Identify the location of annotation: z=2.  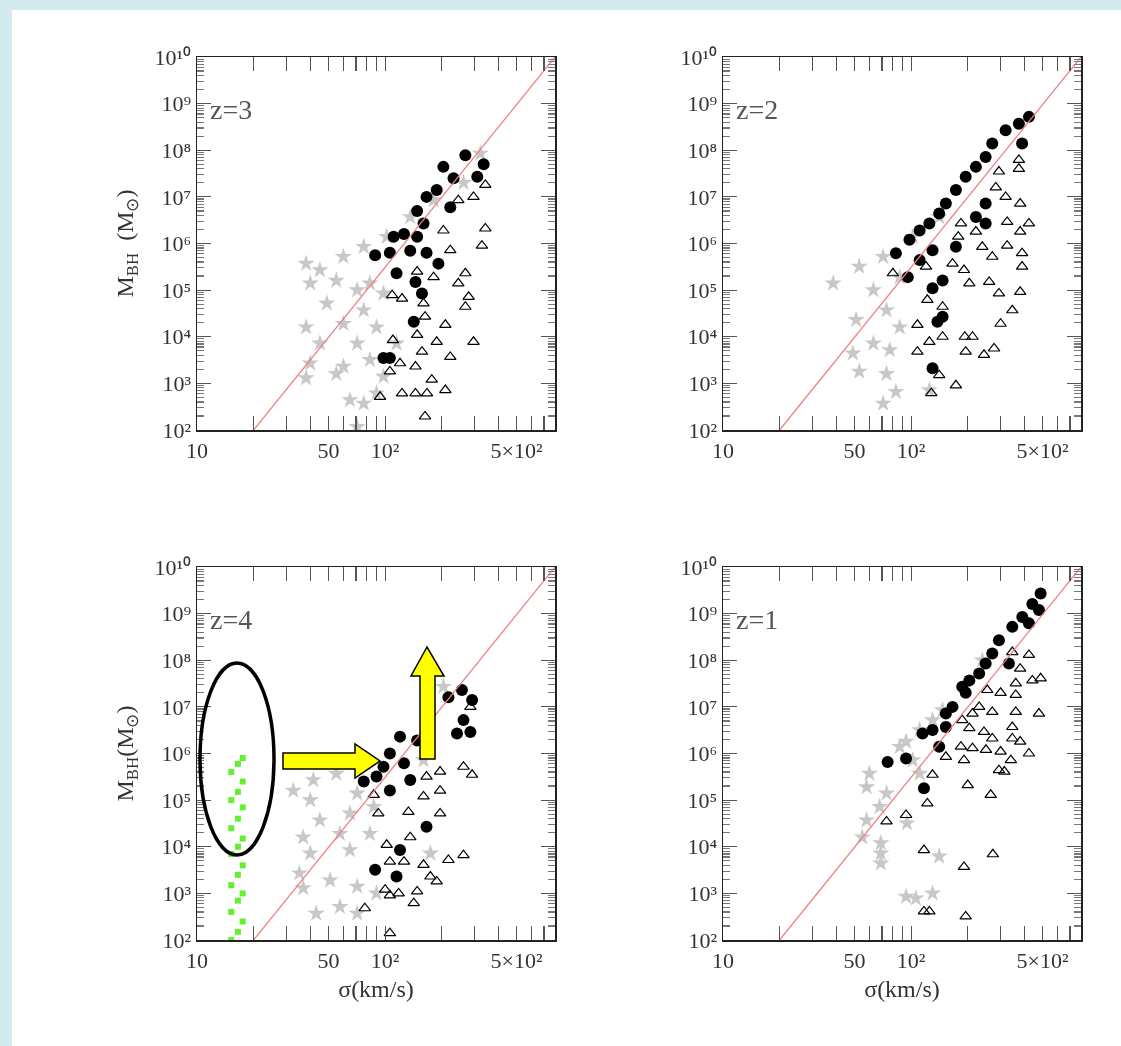
(757, 109).